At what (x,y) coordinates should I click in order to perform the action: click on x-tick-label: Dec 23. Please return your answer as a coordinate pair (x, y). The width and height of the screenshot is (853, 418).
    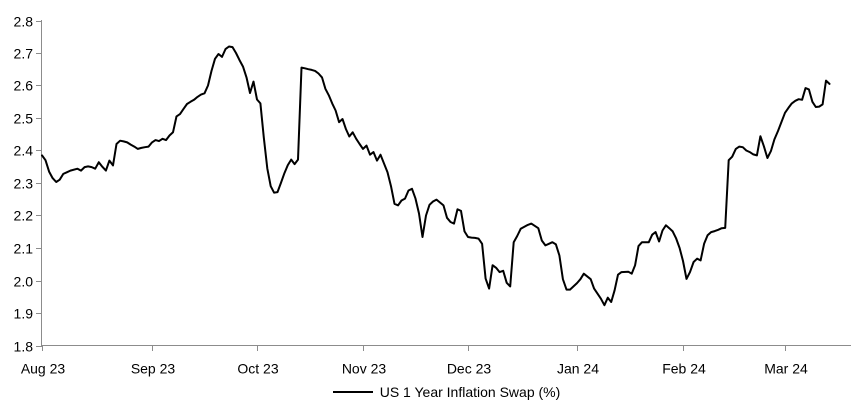
    Looking at the image, I should click on (469, 369).